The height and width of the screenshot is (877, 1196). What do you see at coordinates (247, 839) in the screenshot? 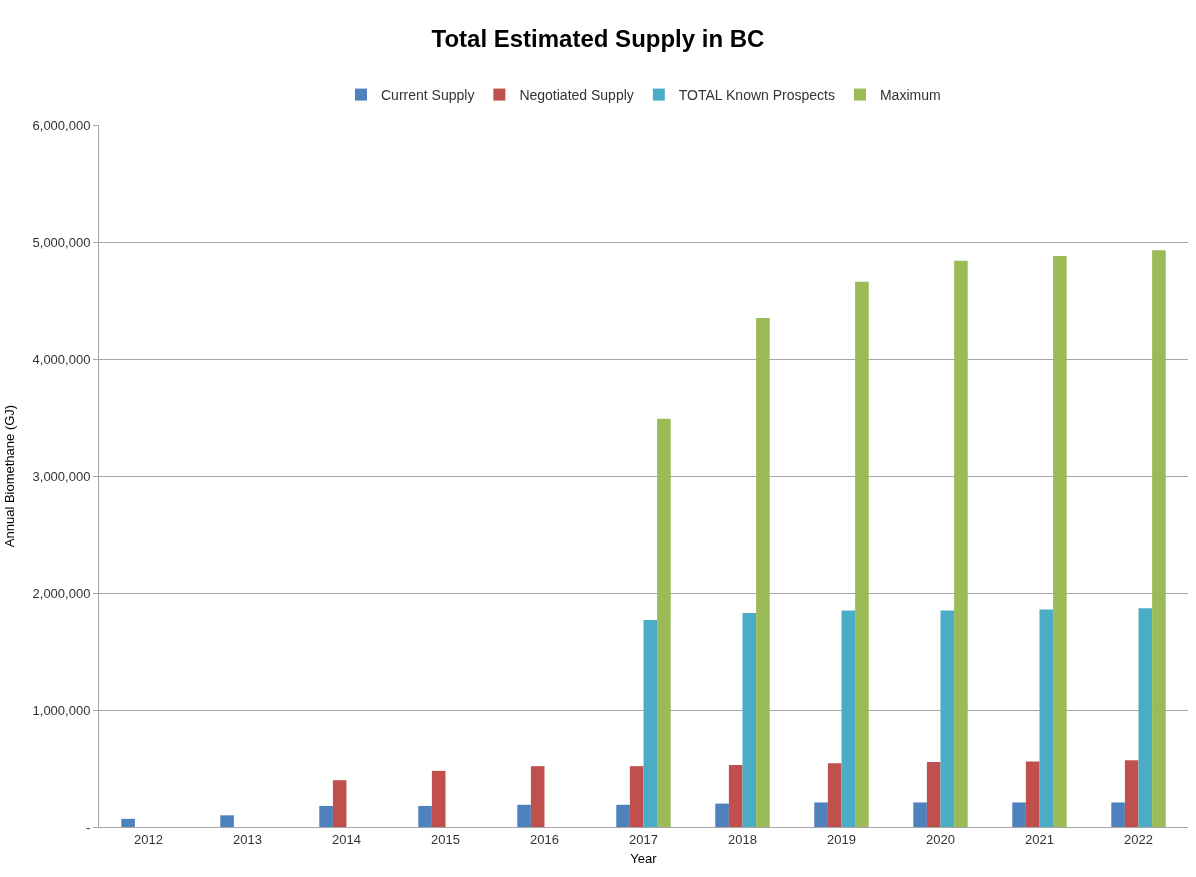
I see `x-tick-label: 2013` at bounding box center [247, 839].